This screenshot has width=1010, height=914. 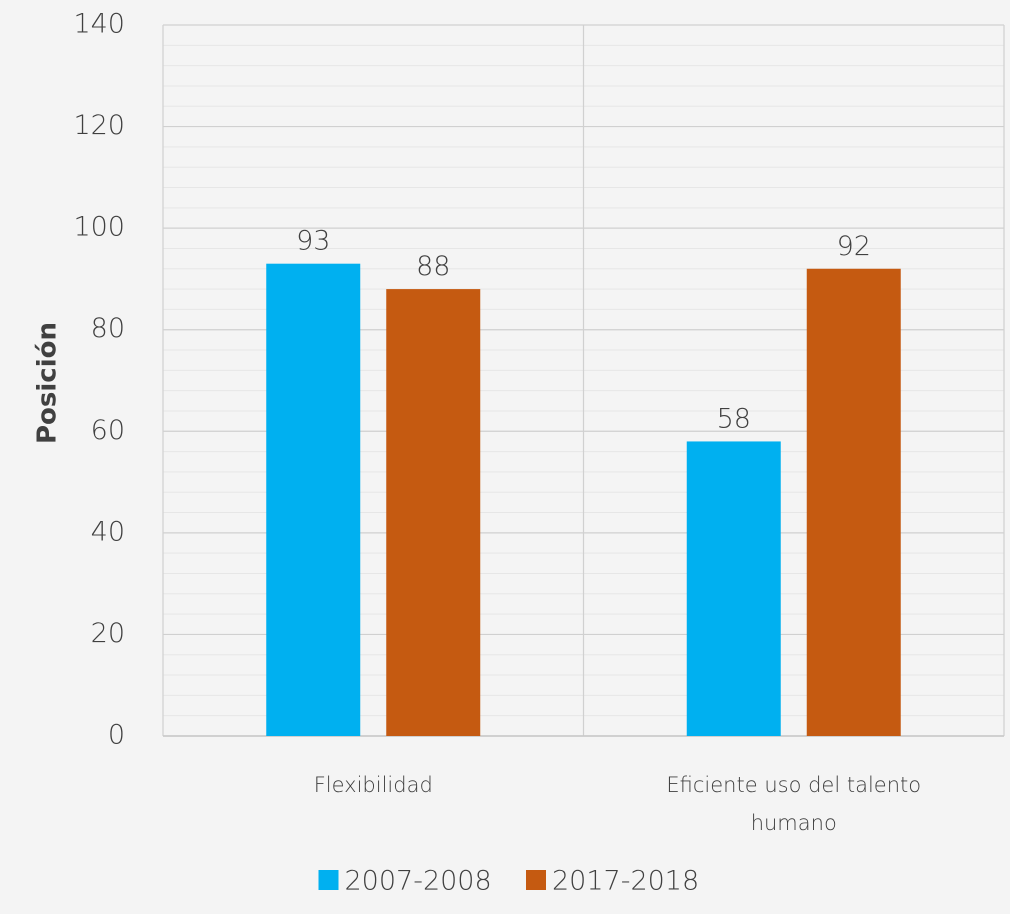 I want to click on y-tick-label: 60, so click(x=108, y=430).